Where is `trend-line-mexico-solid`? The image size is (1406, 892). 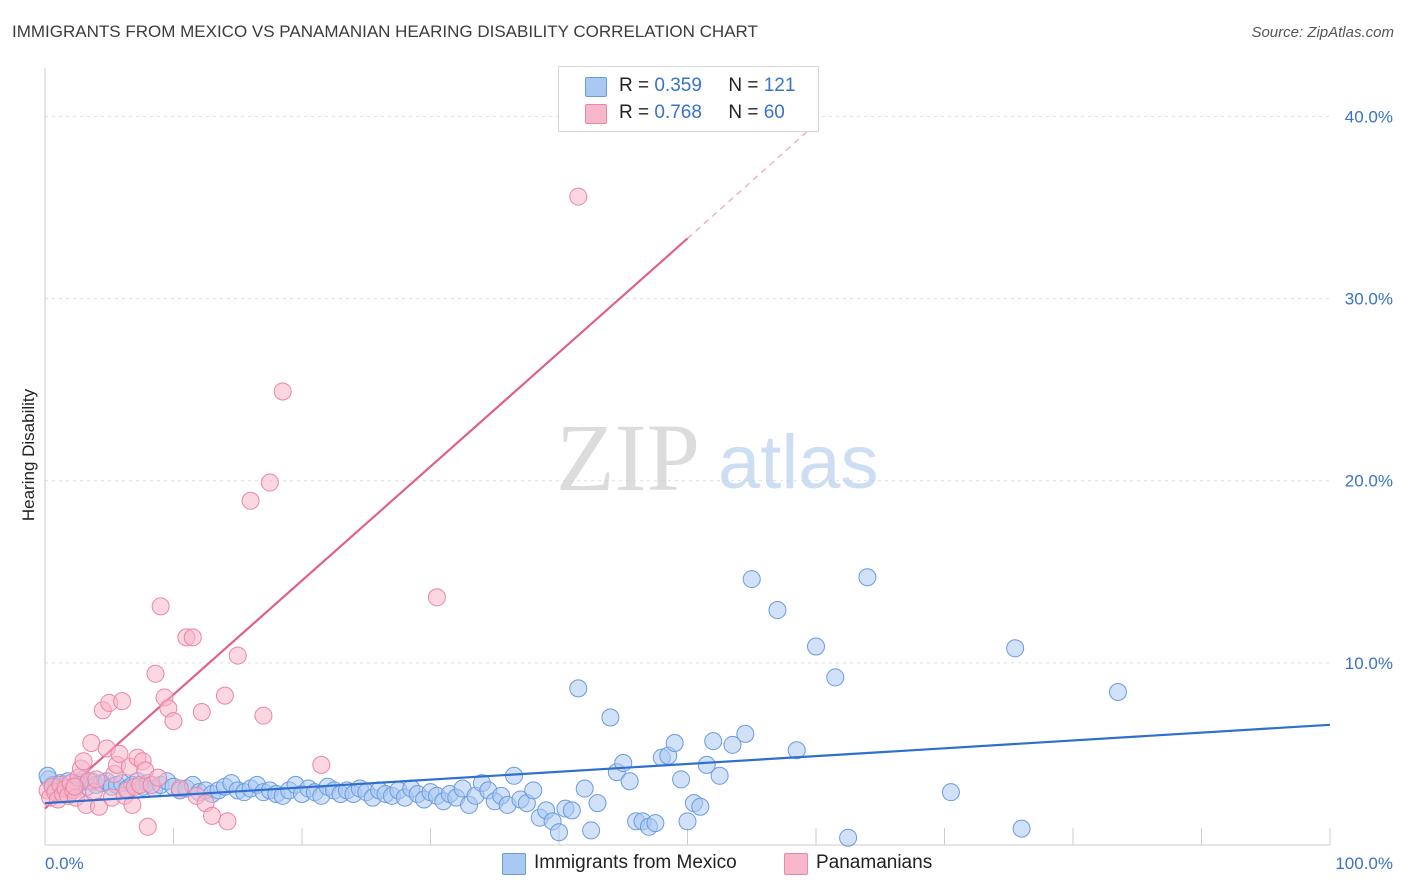
trend-line-mexico-solid is located at coordinates (687, 764).